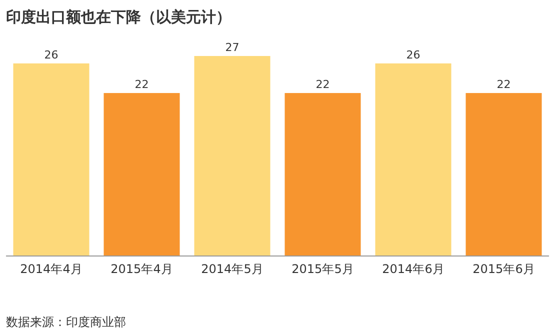 This screenshot has width=553, height=335. What do you see at coordinates (503, 269) in the screenshot?
I see `x-tick-label: 2015年6月` at bounding box center [503, 269].